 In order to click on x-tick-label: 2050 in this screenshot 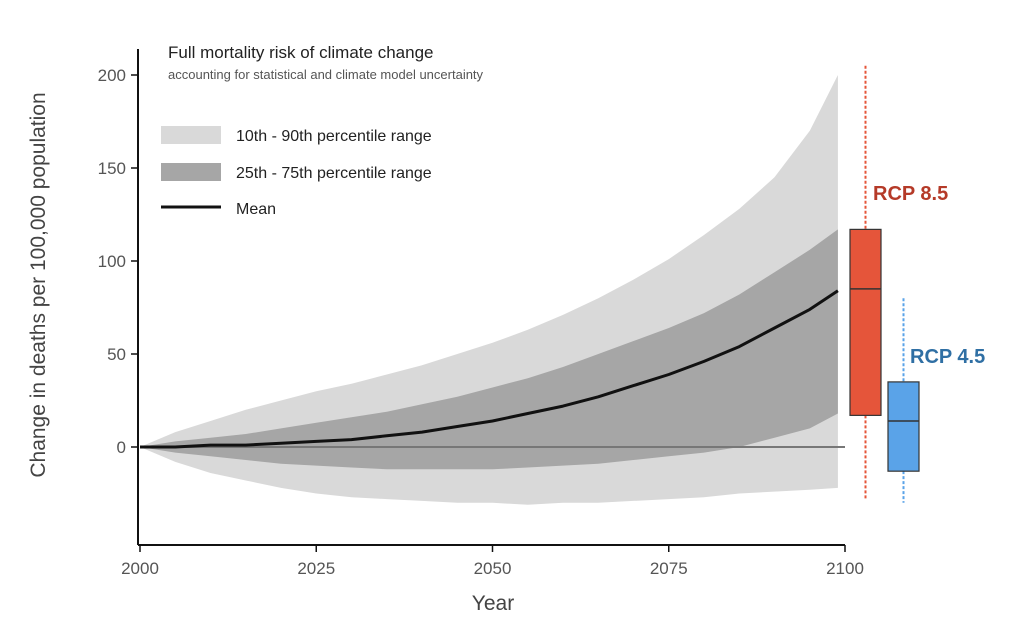, I will do `click(493, 568)`.